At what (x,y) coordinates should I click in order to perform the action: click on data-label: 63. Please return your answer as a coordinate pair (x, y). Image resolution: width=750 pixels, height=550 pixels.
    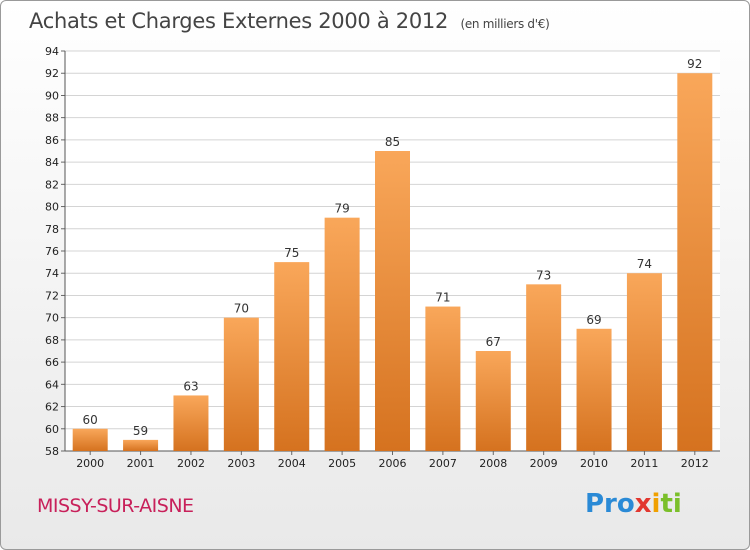
    Looking at the image, I should click on (190, 386).